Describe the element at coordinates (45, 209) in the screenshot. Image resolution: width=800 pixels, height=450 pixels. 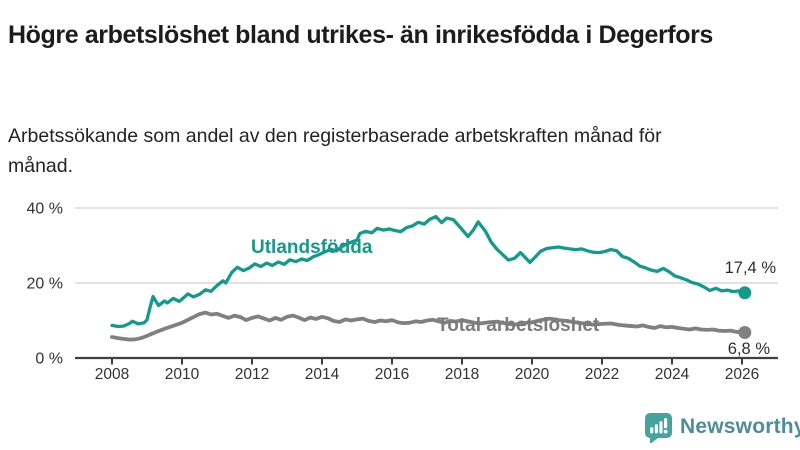
I see `y-tick-label-40: 40 %` at that location.